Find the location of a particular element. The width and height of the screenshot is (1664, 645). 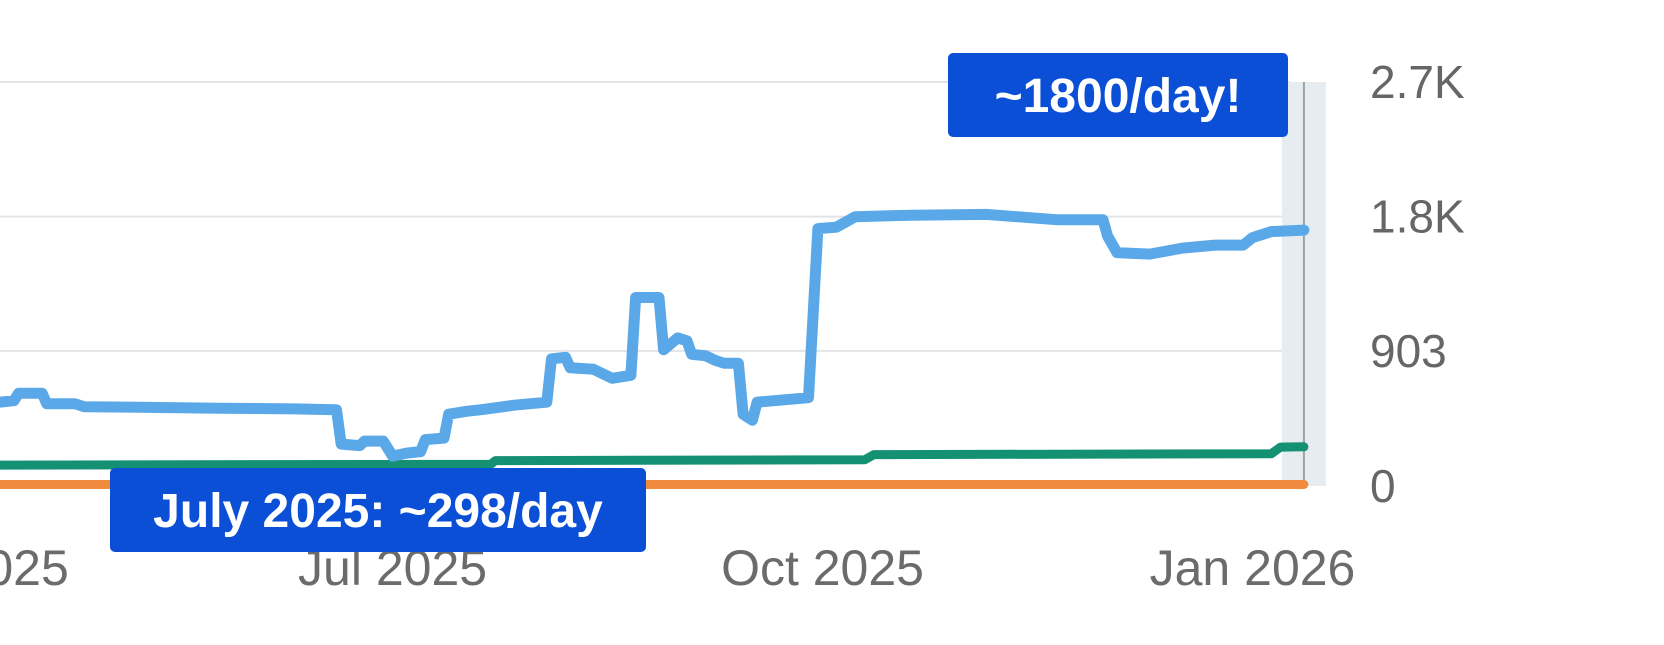

x-tick-label-3: Jan 2026 is located at coordinates (1253, 568).